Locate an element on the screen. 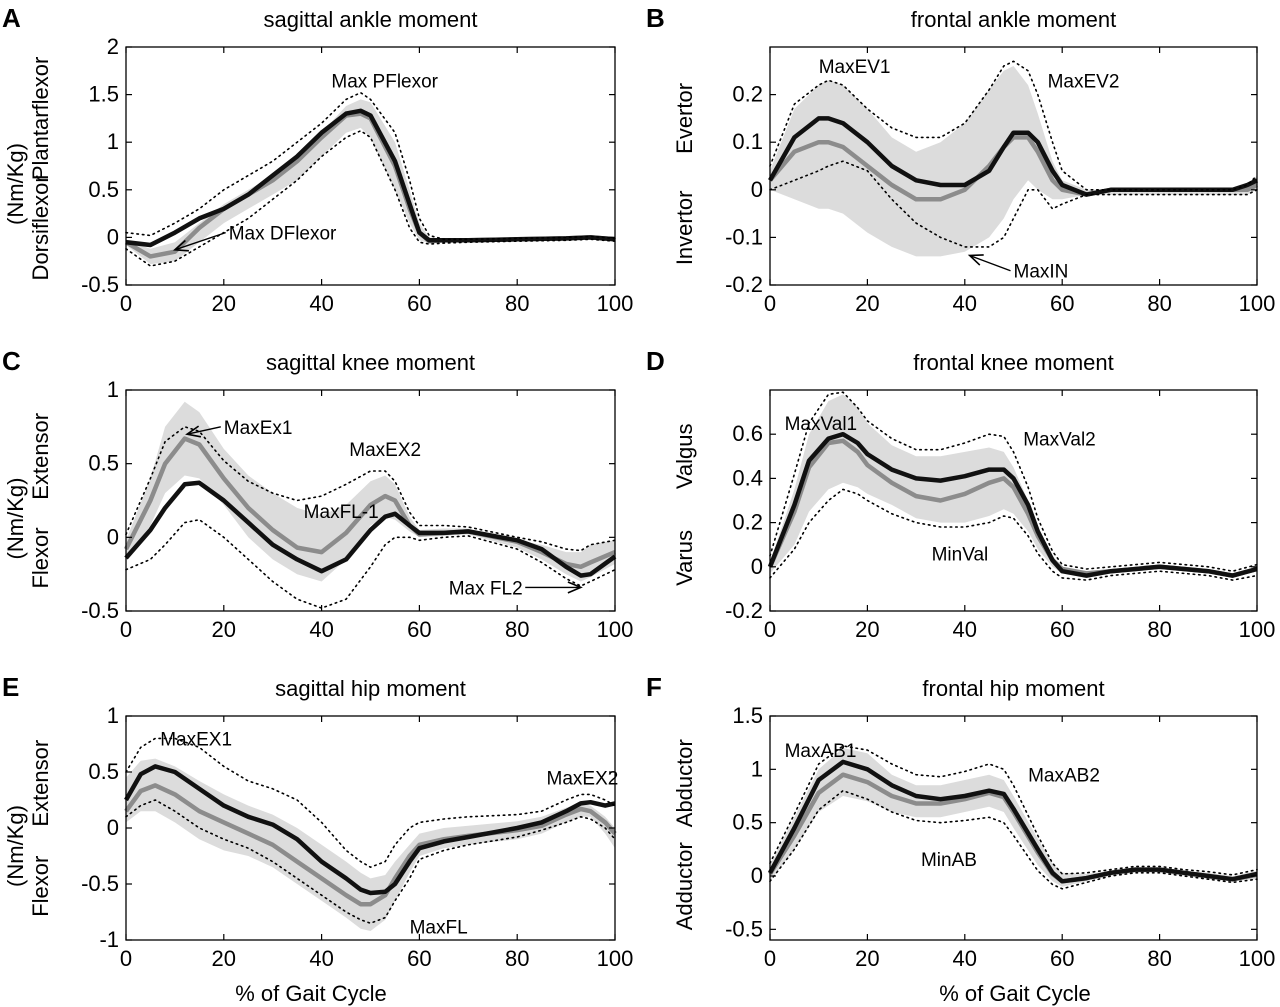 The height and width of the screenshot is (1007, 1280). panel-title: sagittal knee moment is located at coordinates (370, 362).